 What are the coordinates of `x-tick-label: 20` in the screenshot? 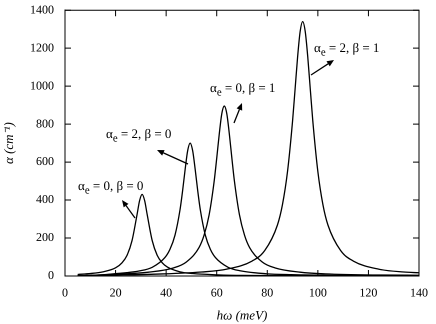 It's located at (116, 292).